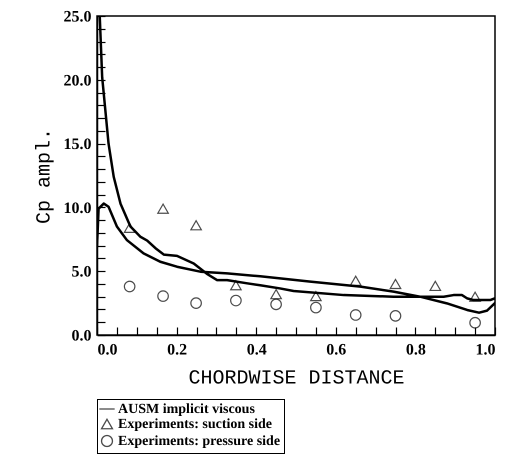  Describe the element at coordinates (82, 336) in the screenshot. I see `y-tick-label: 0.0` at that location.